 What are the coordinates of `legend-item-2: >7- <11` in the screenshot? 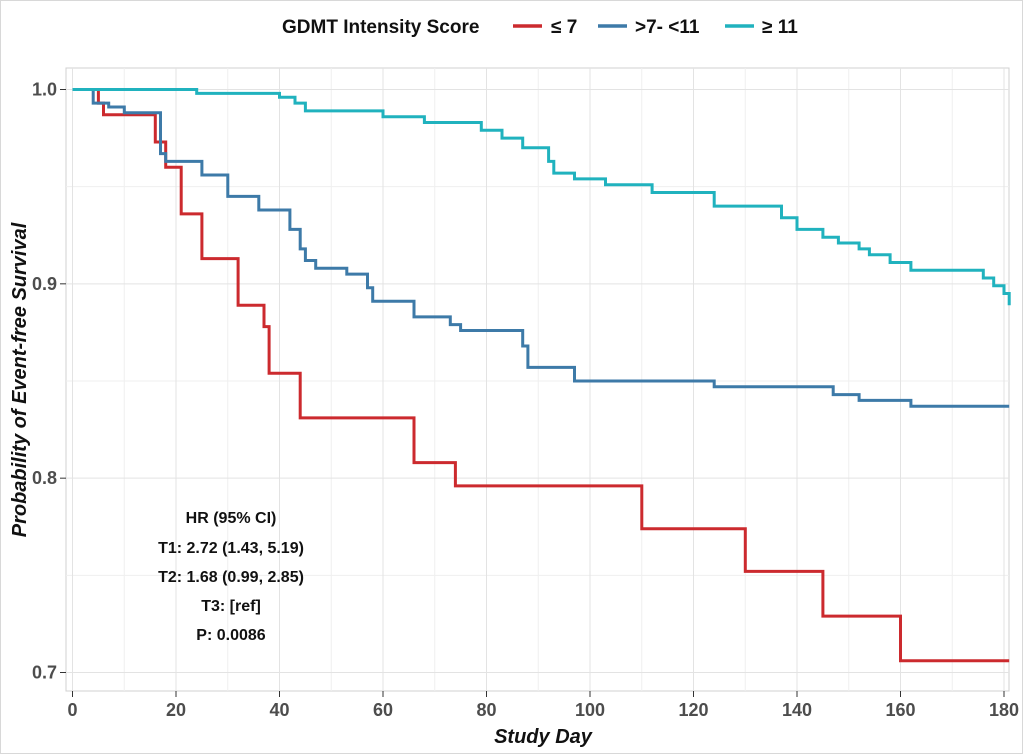 It's located at (649, 27).